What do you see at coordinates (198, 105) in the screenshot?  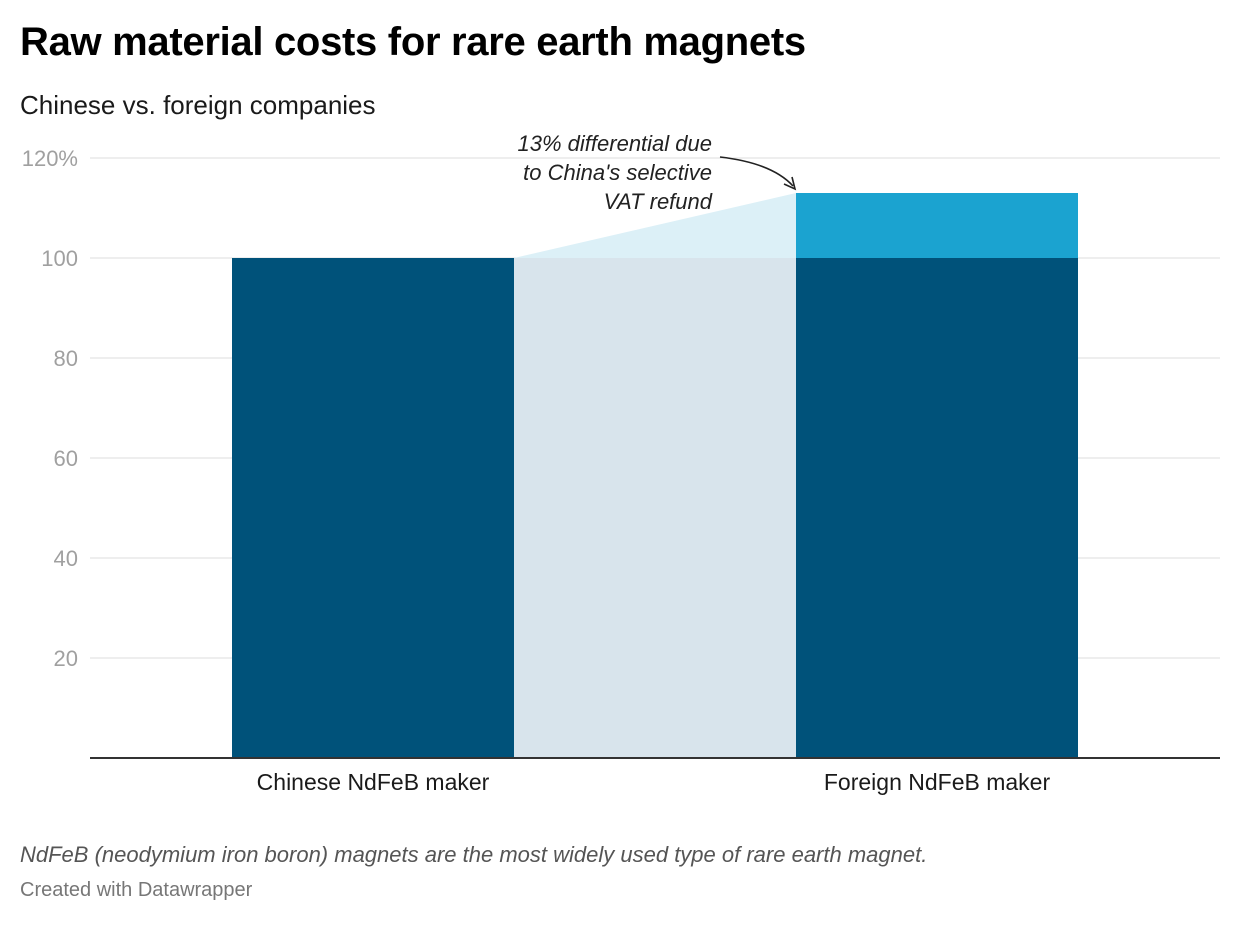 I see `chart-subtitle: Chinese vs. foreign companies` at bounding box center [198, 105].